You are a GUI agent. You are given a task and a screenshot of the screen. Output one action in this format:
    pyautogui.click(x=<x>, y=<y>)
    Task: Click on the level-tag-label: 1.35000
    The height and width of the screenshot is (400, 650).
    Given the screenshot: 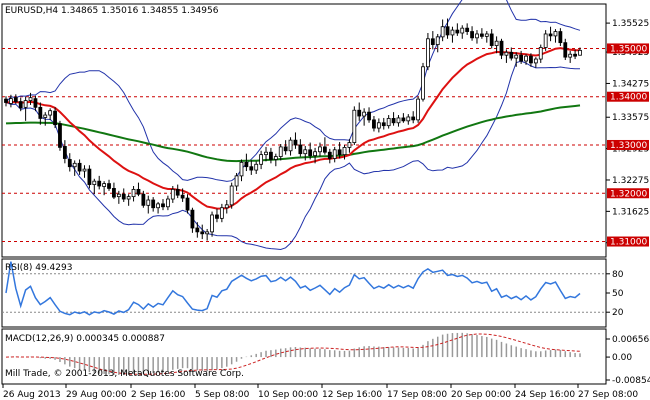 What is the action you would take?
    pyautogui.click(x=628, y=49)
    